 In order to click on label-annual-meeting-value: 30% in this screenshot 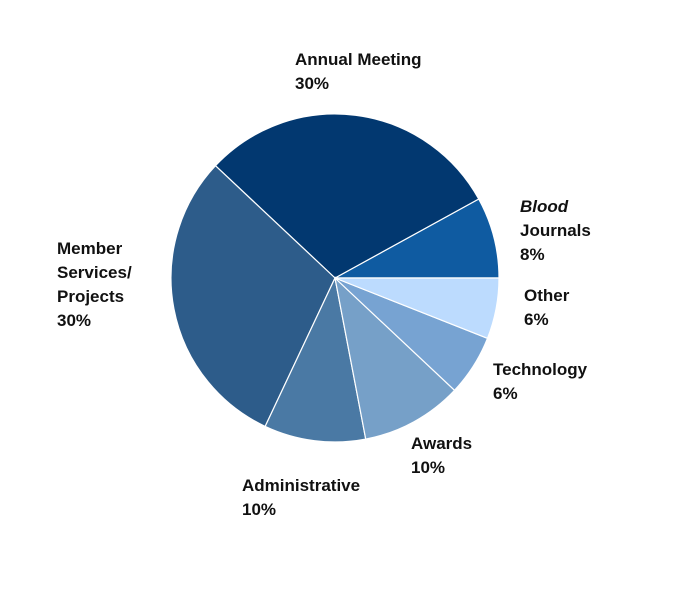, I will do `click(312, 83)`.